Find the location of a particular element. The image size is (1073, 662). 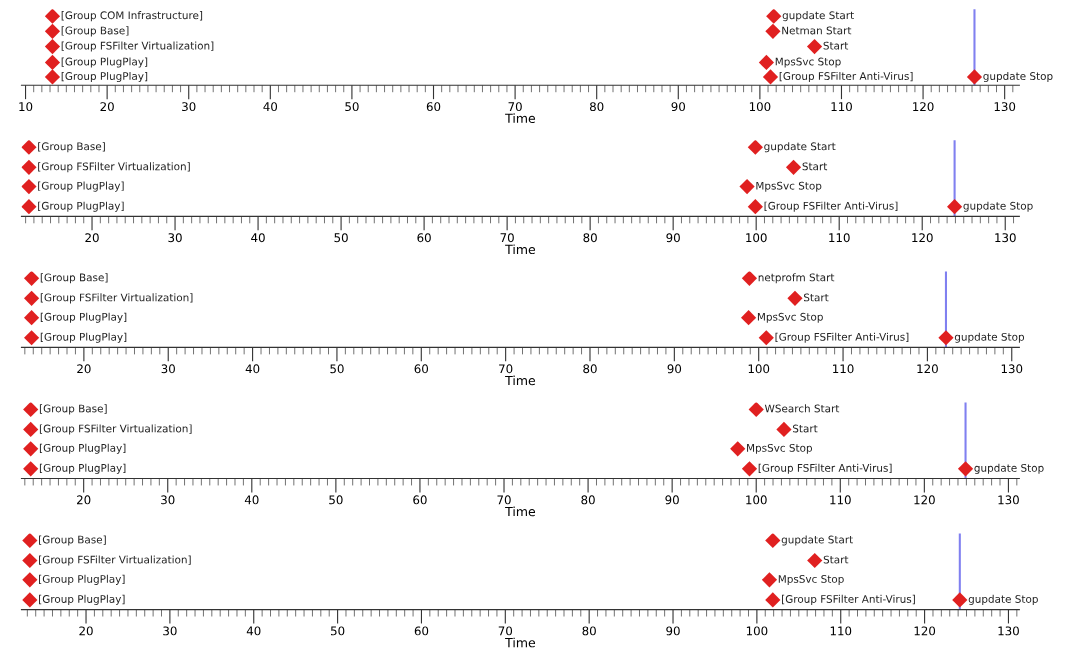

x-tick-label: 10 is located at coordinates (26, 107).